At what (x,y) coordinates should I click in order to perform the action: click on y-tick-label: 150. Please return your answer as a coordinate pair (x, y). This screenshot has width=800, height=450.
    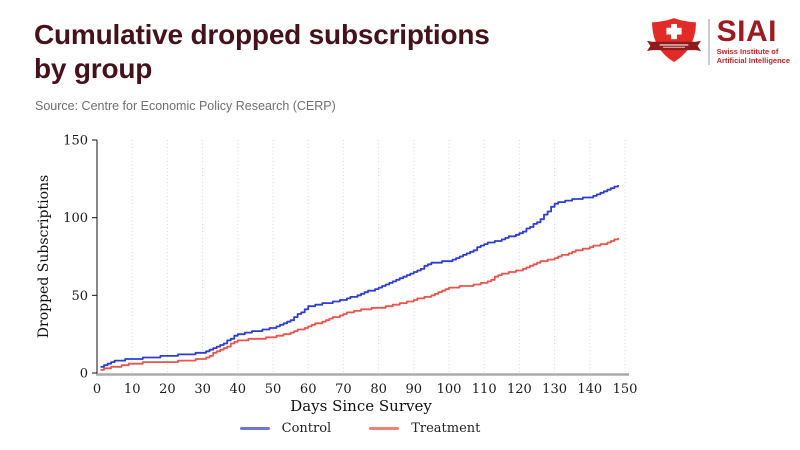
    Looking at the image, I should click on (75, 141).